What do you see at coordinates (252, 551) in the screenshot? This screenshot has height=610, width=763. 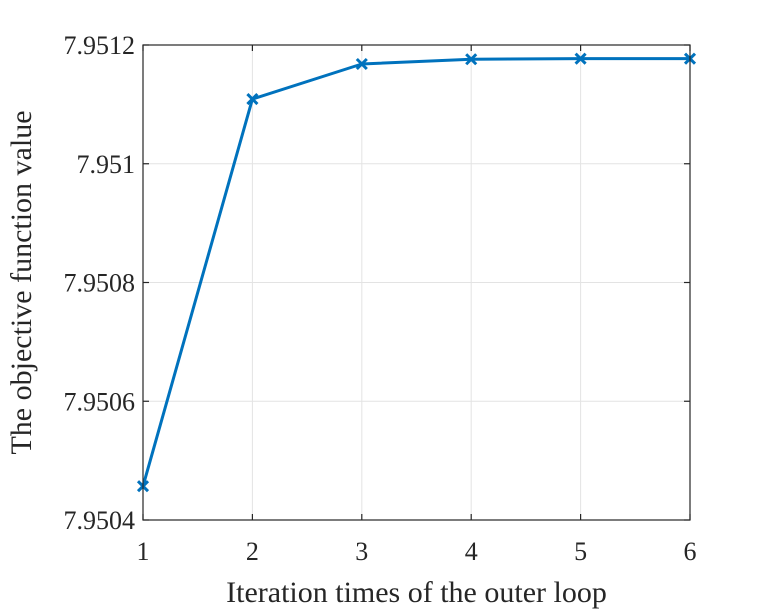 I see `x-tick-label: 2` at bounding box center [252, 551].